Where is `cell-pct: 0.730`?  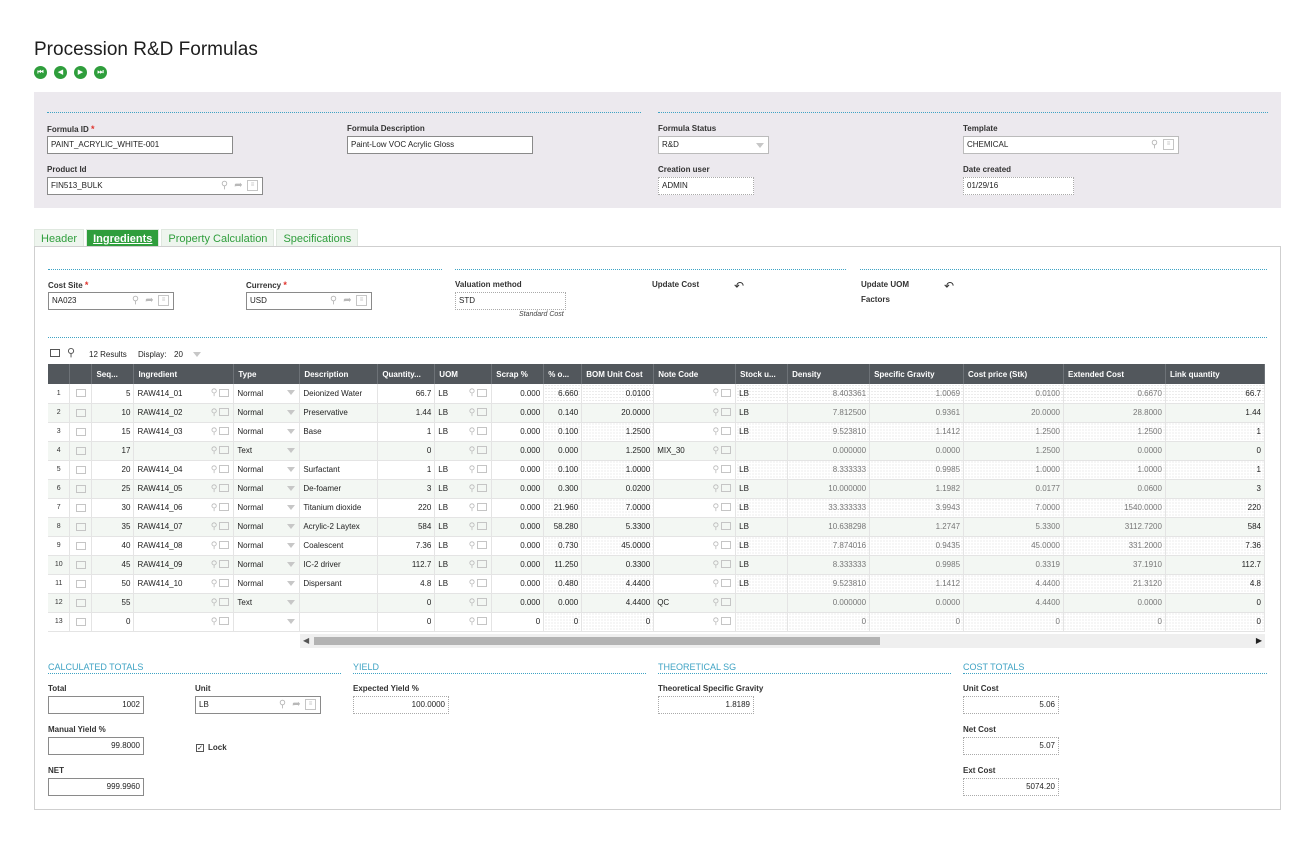 cell-pct: 0.730 is located at coordinates (563, 546).